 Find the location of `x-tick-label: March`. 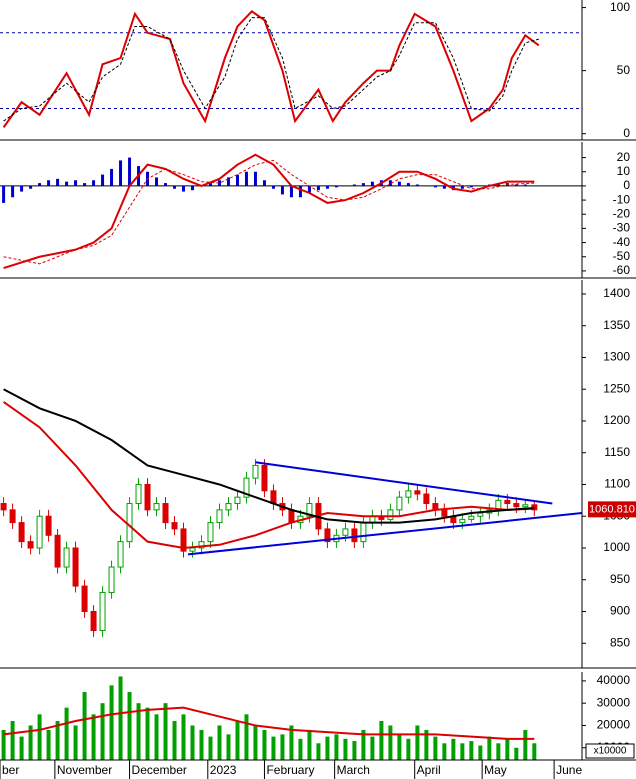

x-tick-label: March is located at coordinates (353, 770).